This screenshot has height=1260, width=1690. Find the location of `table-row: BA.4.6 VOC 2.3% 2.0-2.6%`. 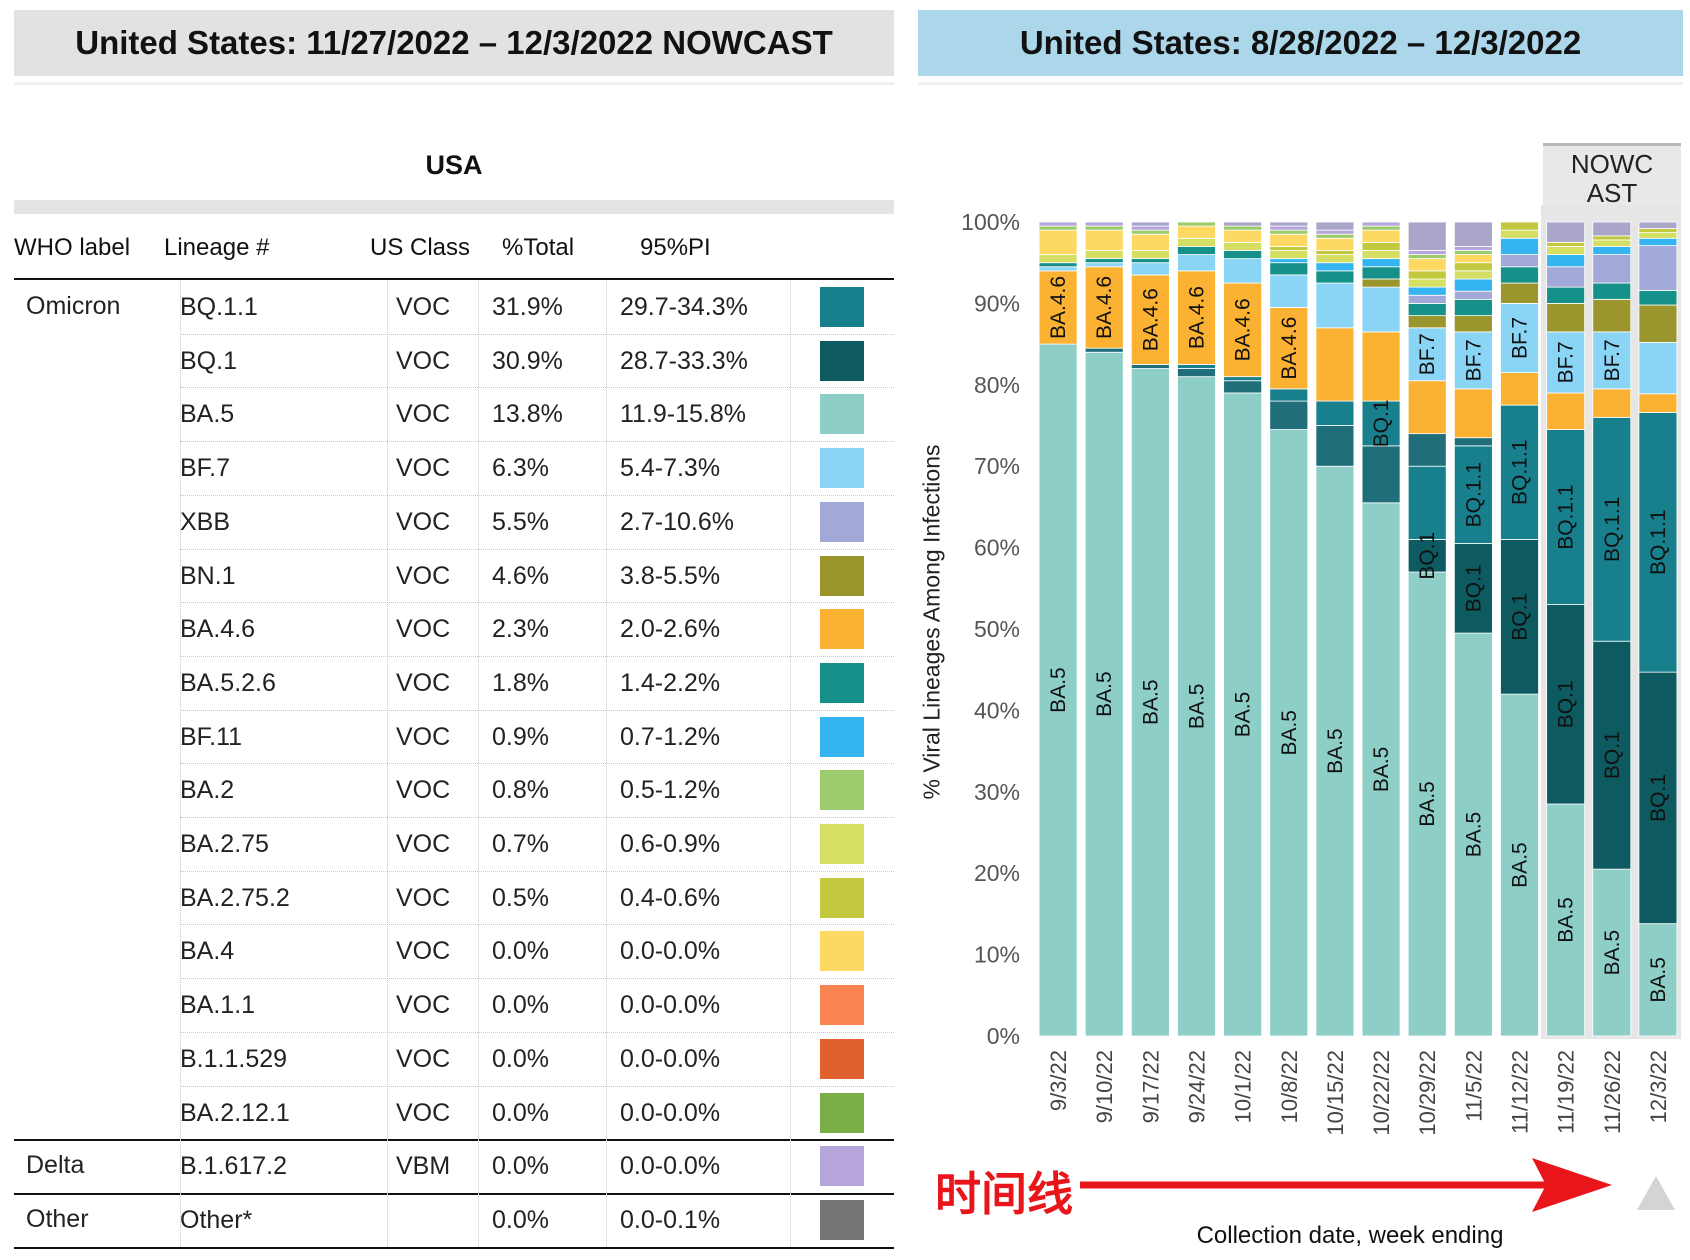

table-row: BA.4.6 VOC 2.3% 2.0-2.6% is located at coordinates (454, 629).